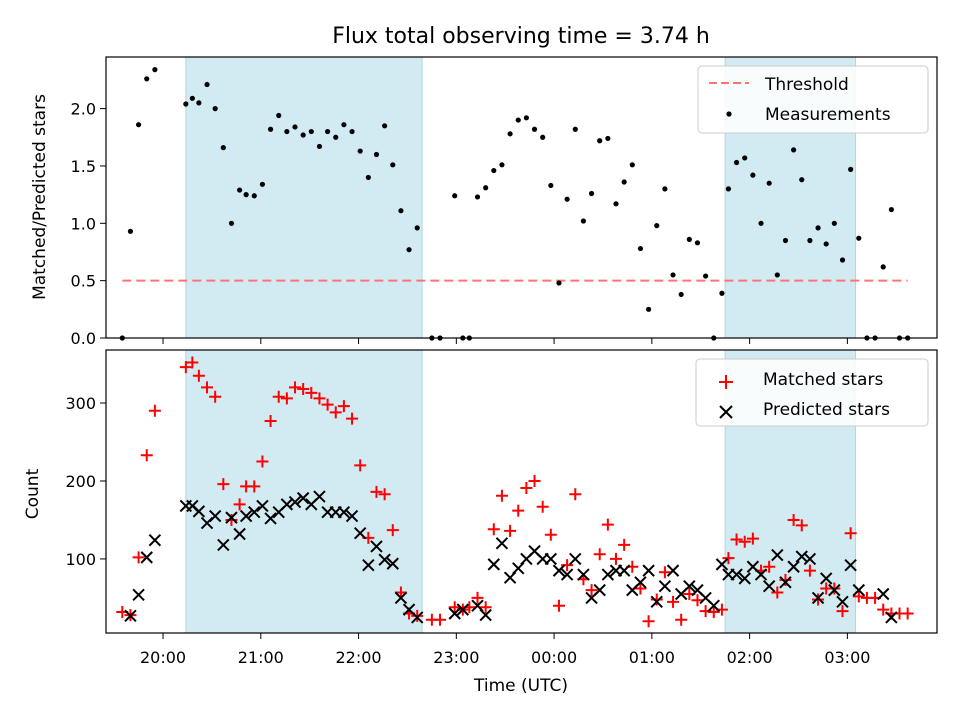 This screenshot has height=720, width=960. I want to click on bottom-y-ticks: 100 200 300, so click(85, 481).